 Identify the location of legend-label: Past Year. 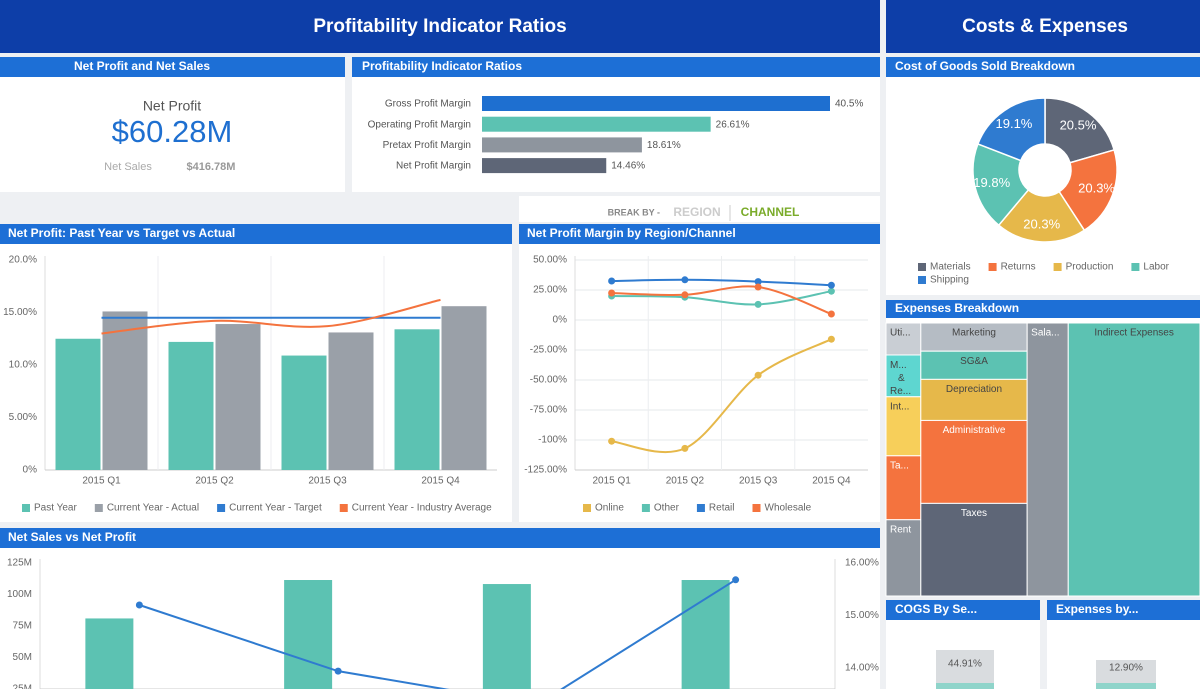
(55, 508).